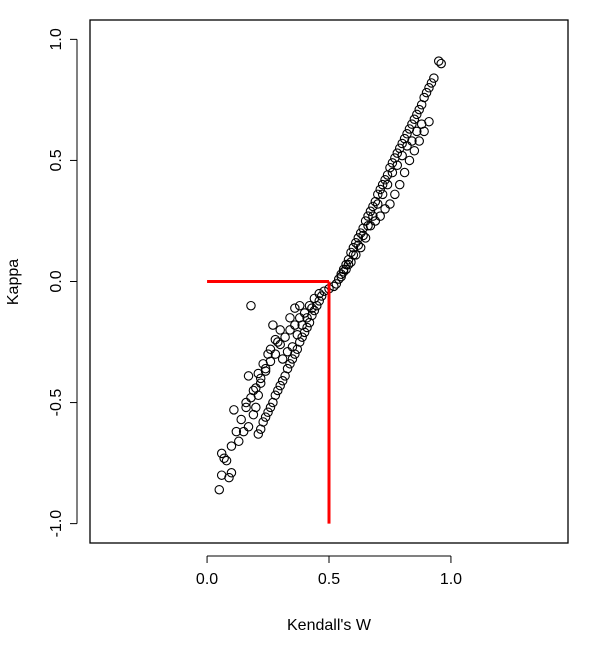 The height and width of the screenshot is (650, 600). Describe the element at coordinates (451, 579) in the screenshot. I see `x-tick-label: 1.0` at that location.